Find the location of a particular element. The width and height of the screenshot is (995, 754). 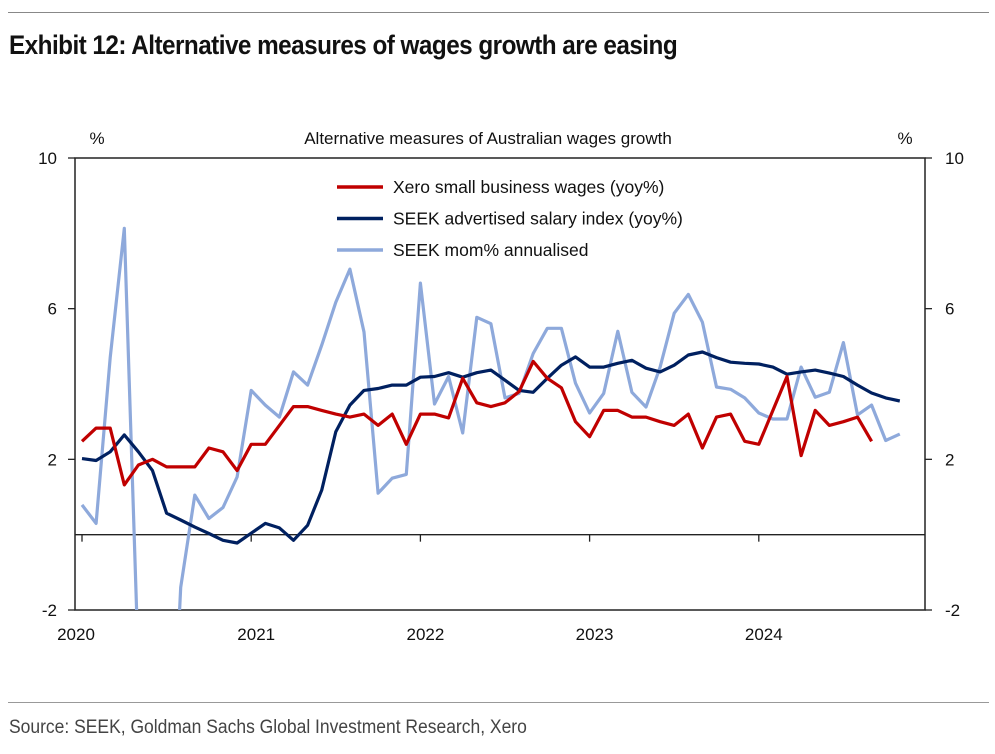

y-tick-label-right: -2 is located at coordinates (952, 610).